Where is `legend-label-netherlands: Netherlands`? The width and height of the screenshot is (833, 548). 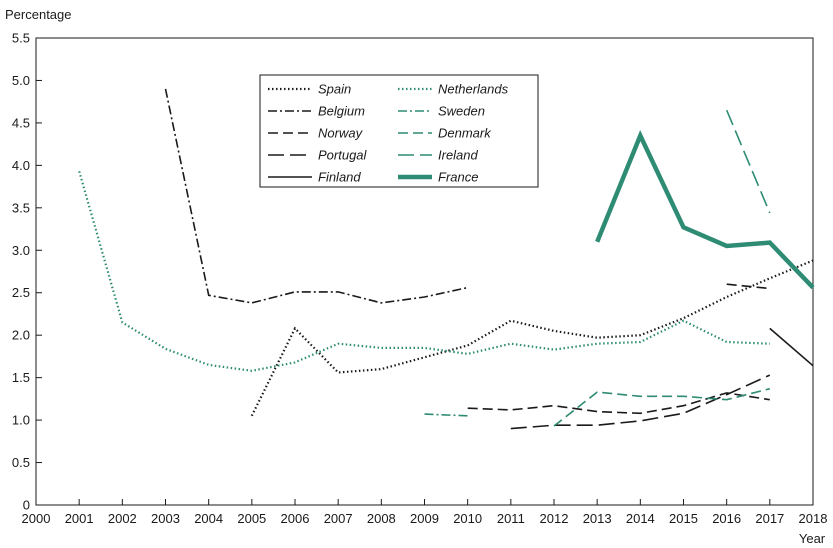 legend-label-netherlands: Netherlands is located at coordinates (473, 89).